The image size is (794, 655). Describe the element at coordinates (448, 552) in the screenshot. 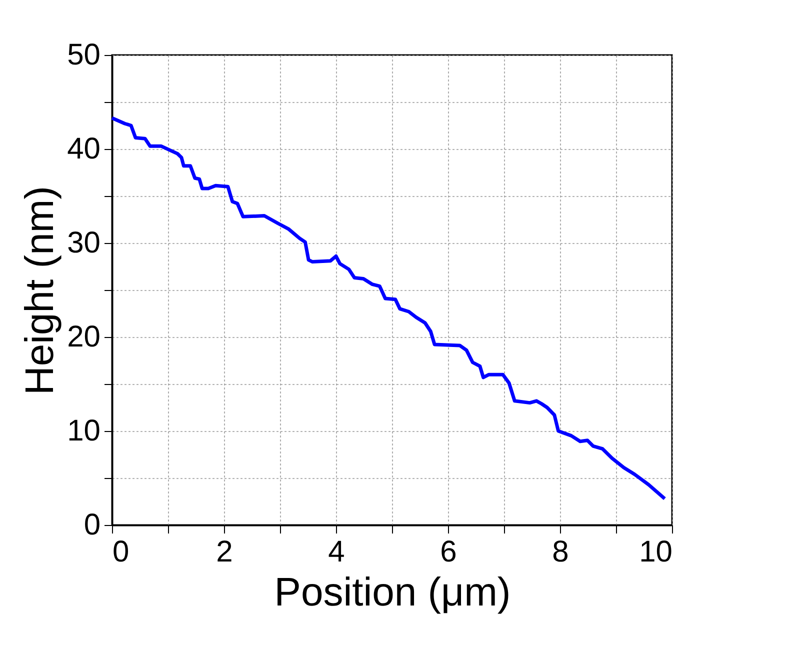

I see `x-tick-label: 6` at that location.